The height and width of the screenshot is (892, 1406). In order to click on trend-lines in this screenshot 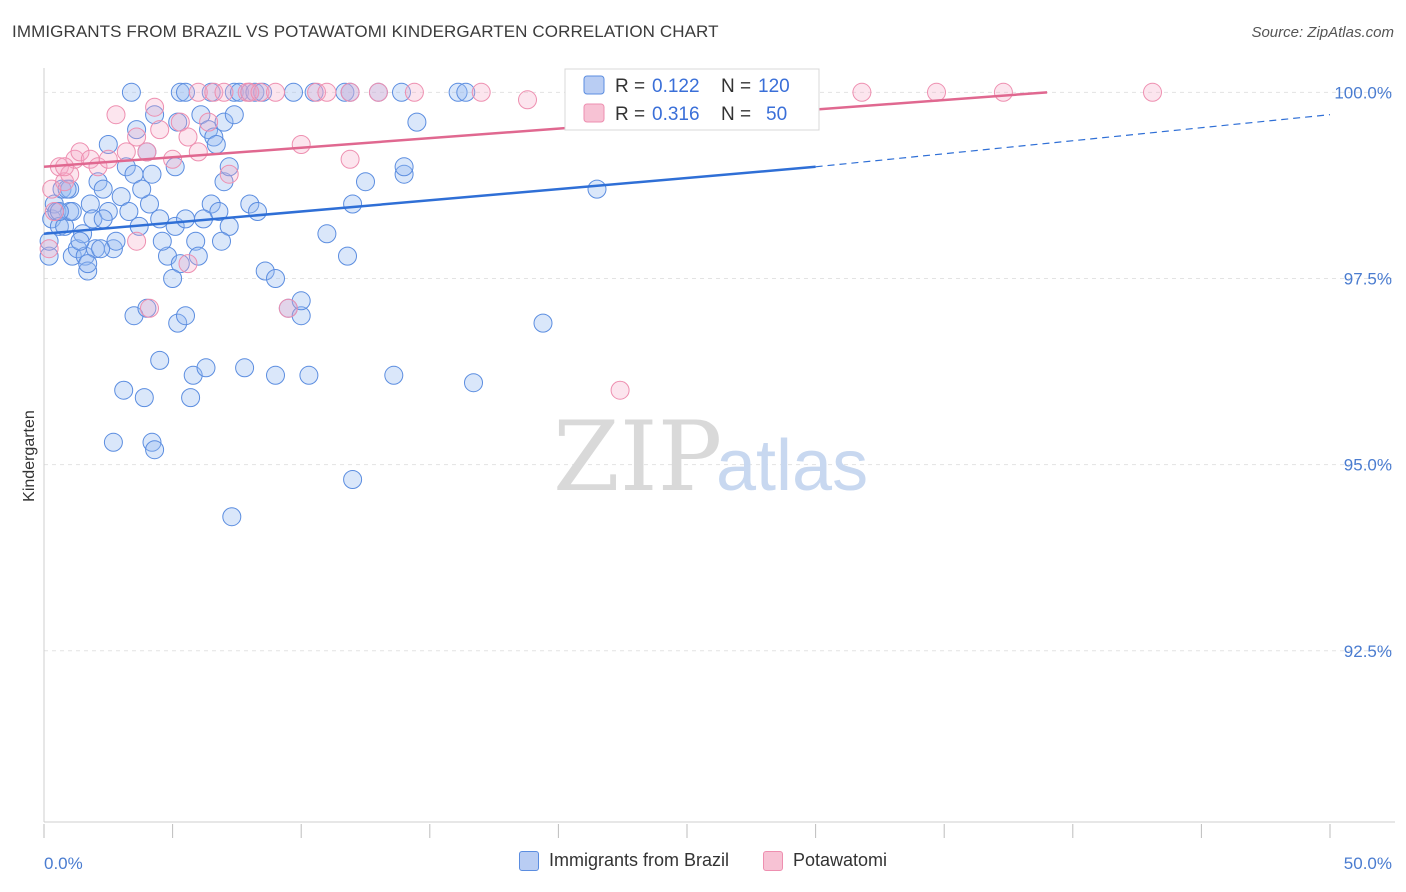, I will do `click(687, 163)`.